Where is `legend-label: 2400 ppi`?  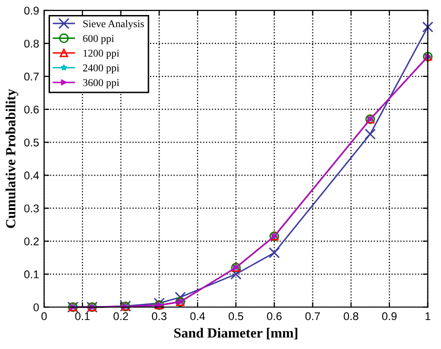 legend-label: 2400 ppi is located at coordinates (101, 69).